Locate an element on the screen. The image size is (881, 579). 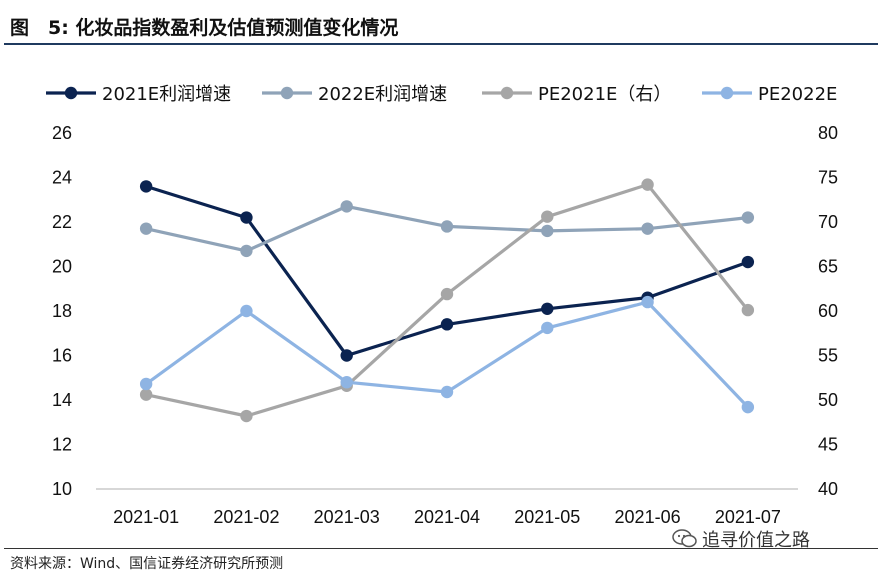
y-right-tick-label: 45 is located at coordinates (828, 445).